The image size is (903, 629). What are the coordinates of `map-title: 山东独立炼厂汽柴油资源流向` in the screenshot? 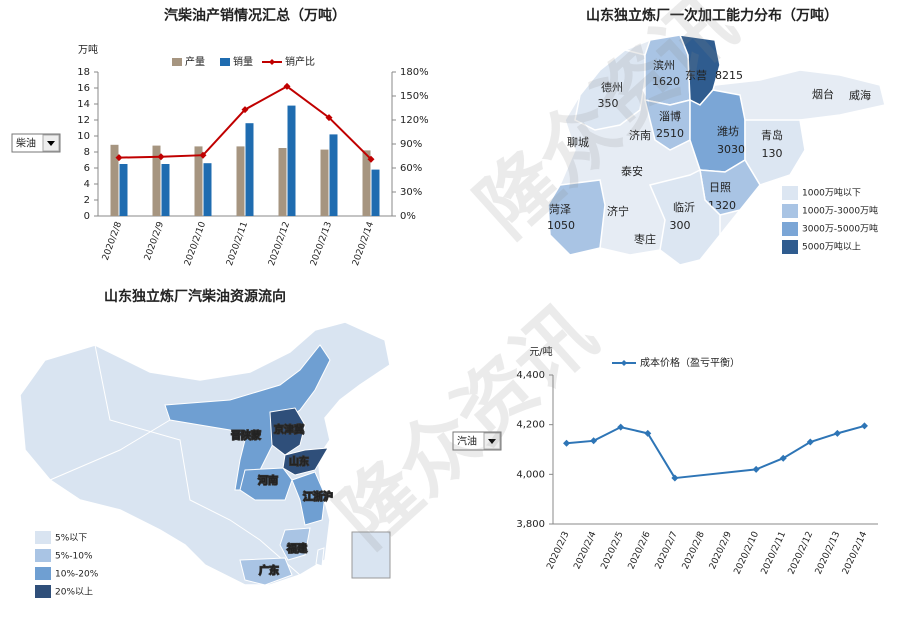 It's located at (195, 296).